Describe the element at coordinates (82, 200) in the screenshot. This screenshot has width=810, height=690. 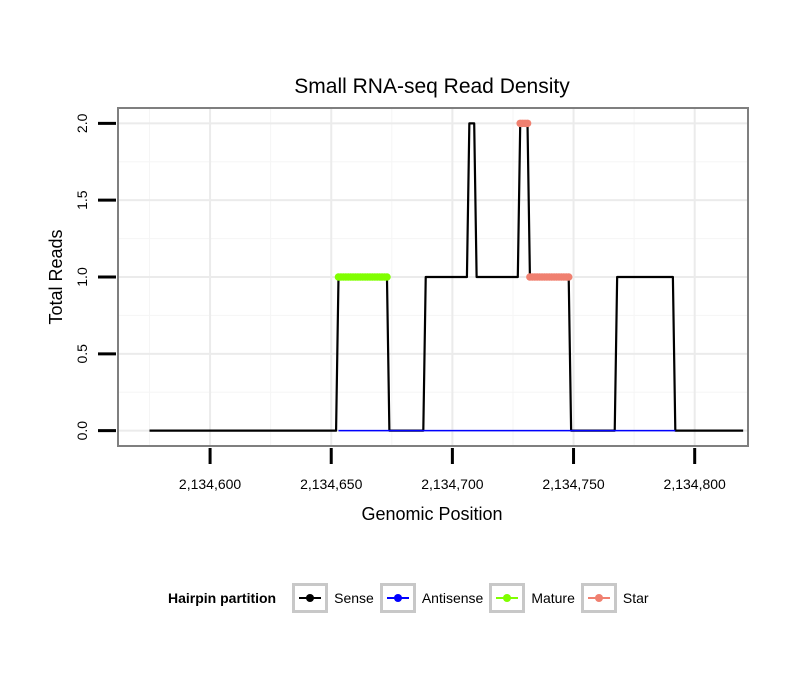
I see `y-tick-label: 1.5` at that location.